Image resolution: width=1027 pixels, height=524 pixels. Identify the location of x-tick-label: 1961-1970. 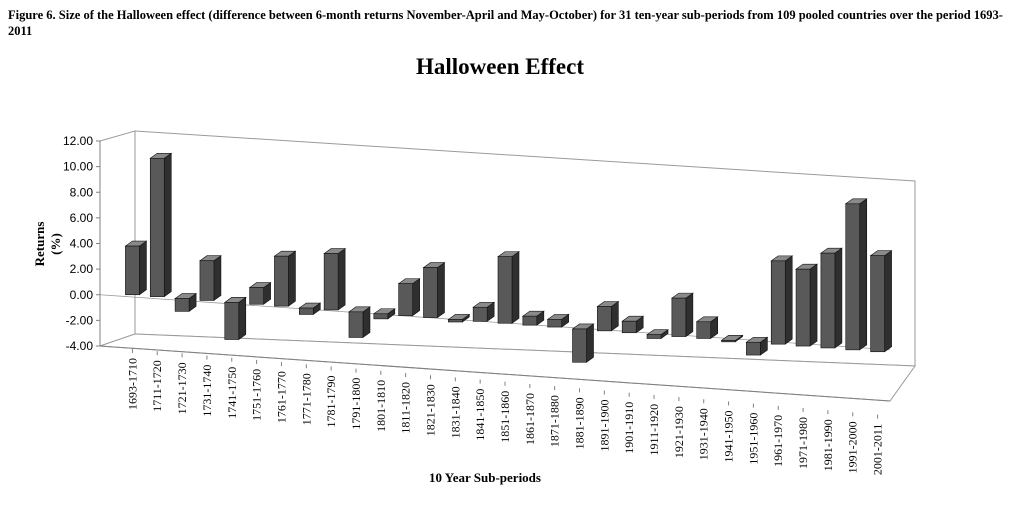
(778, 441).